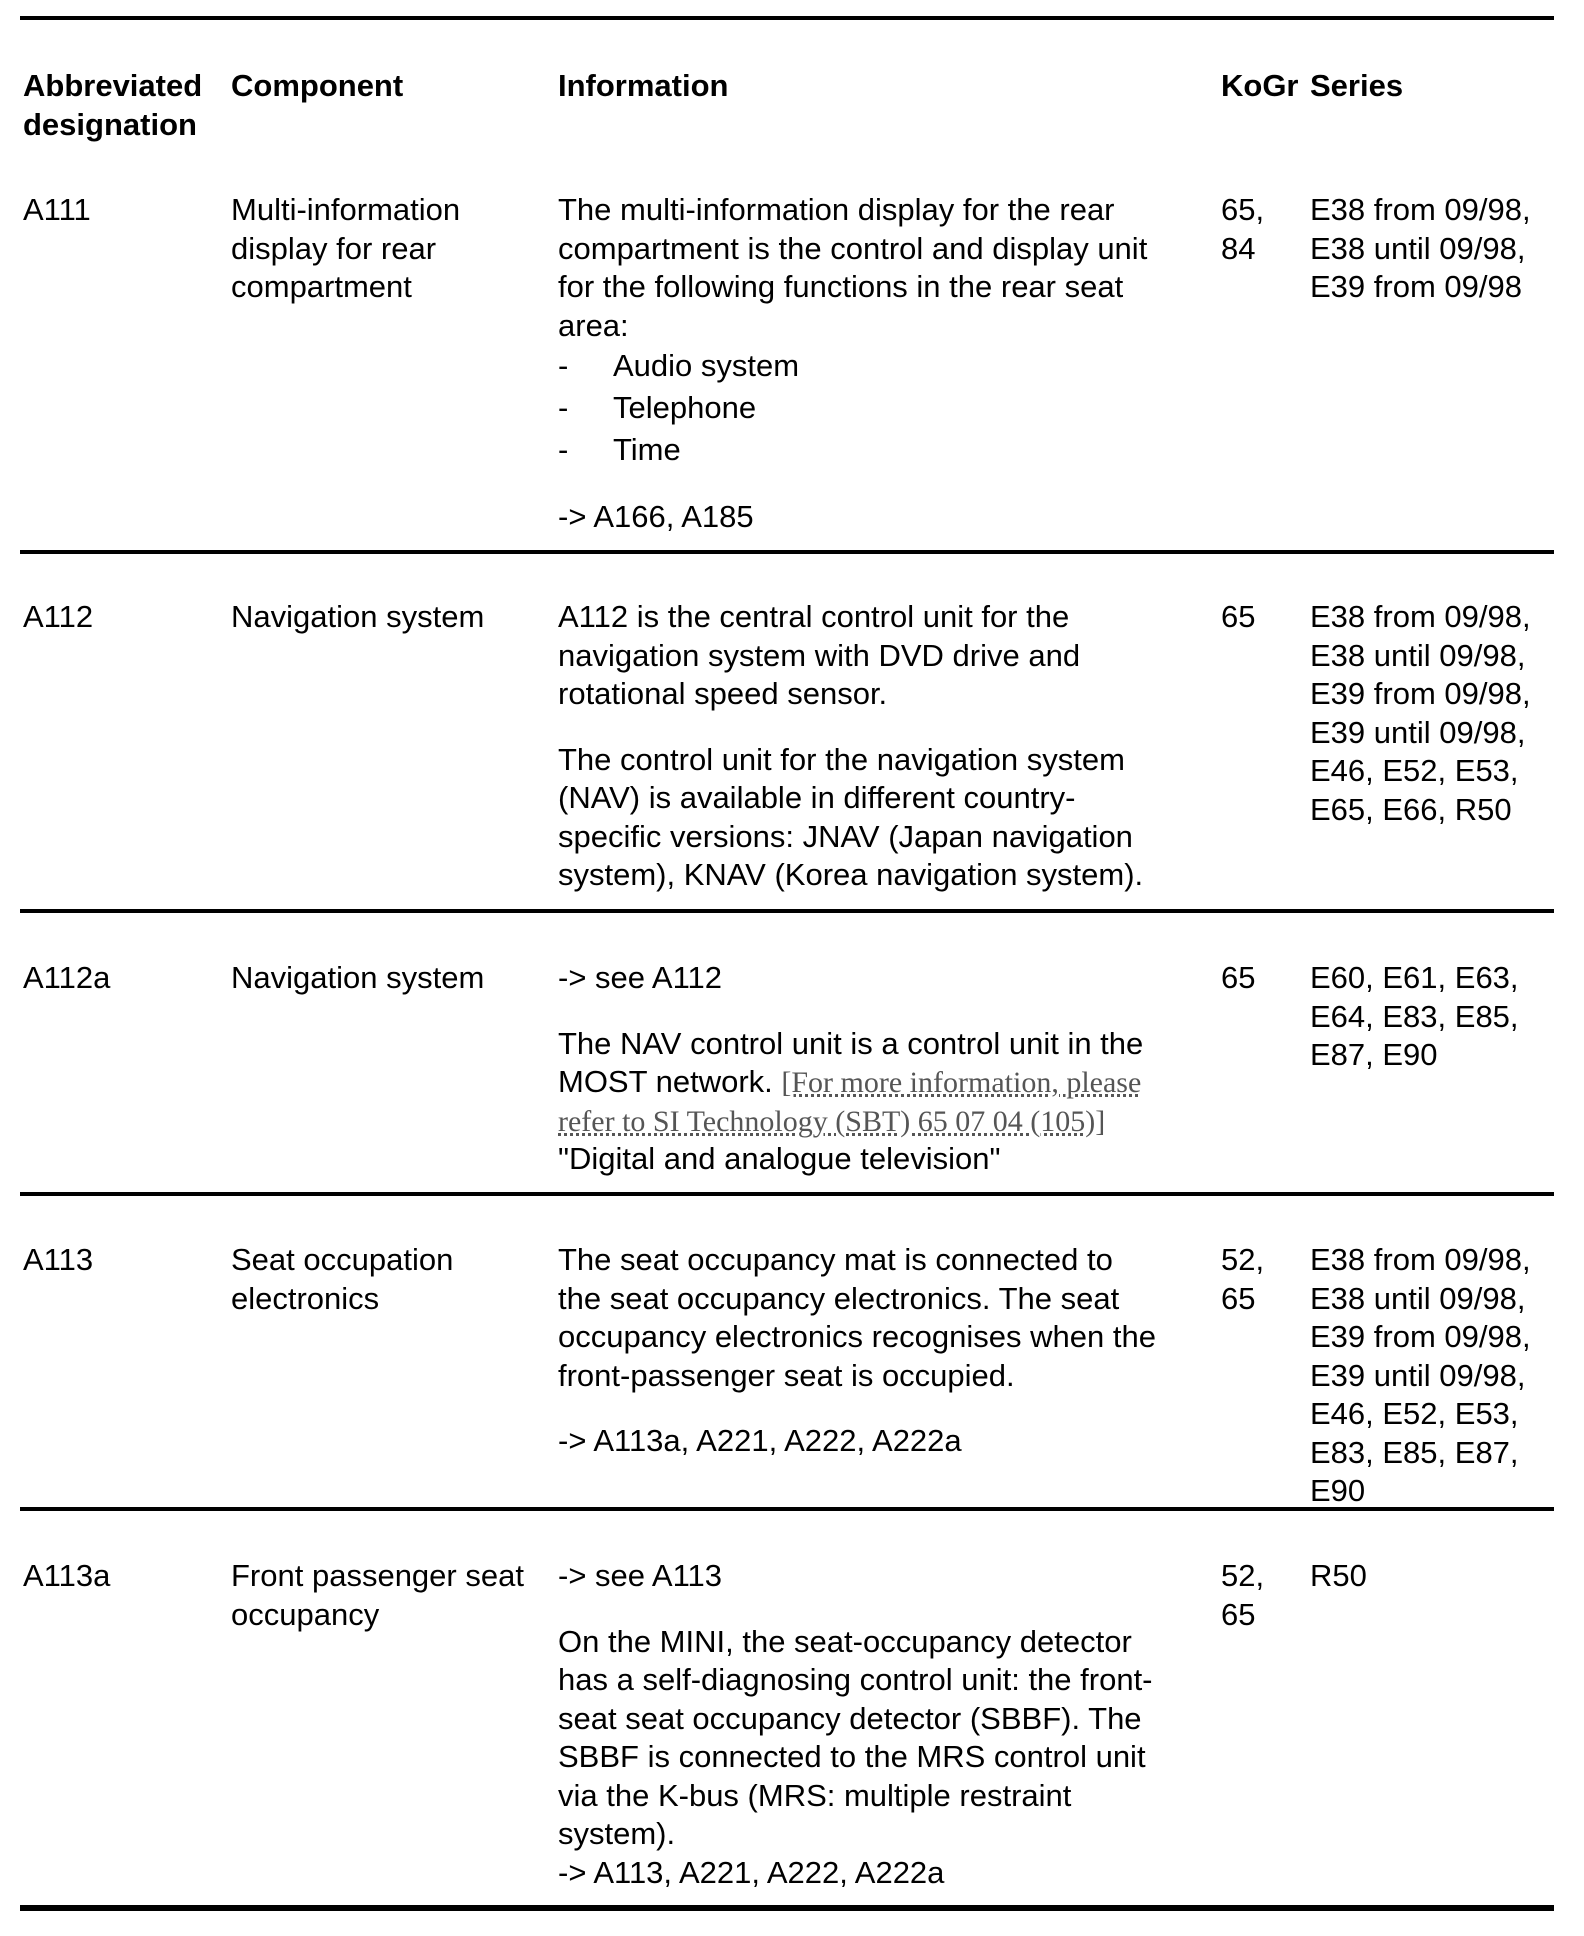 This screenshot has height=1936, width=1584. I want to click on info-line: -> see A112, so click(640, 977).